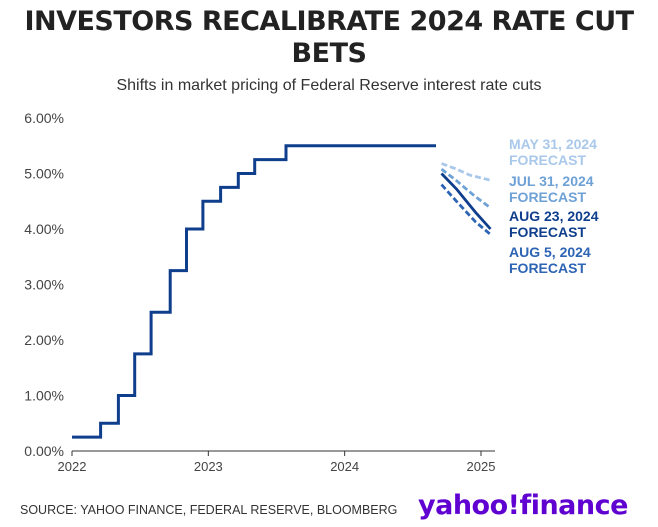 The height and width of the screenshot is (527, 658). What do you see at coordinates (551, 181) in the screenshot?
I see `legend-label: JUL 31, 2024` at bounding box center [551, 181].